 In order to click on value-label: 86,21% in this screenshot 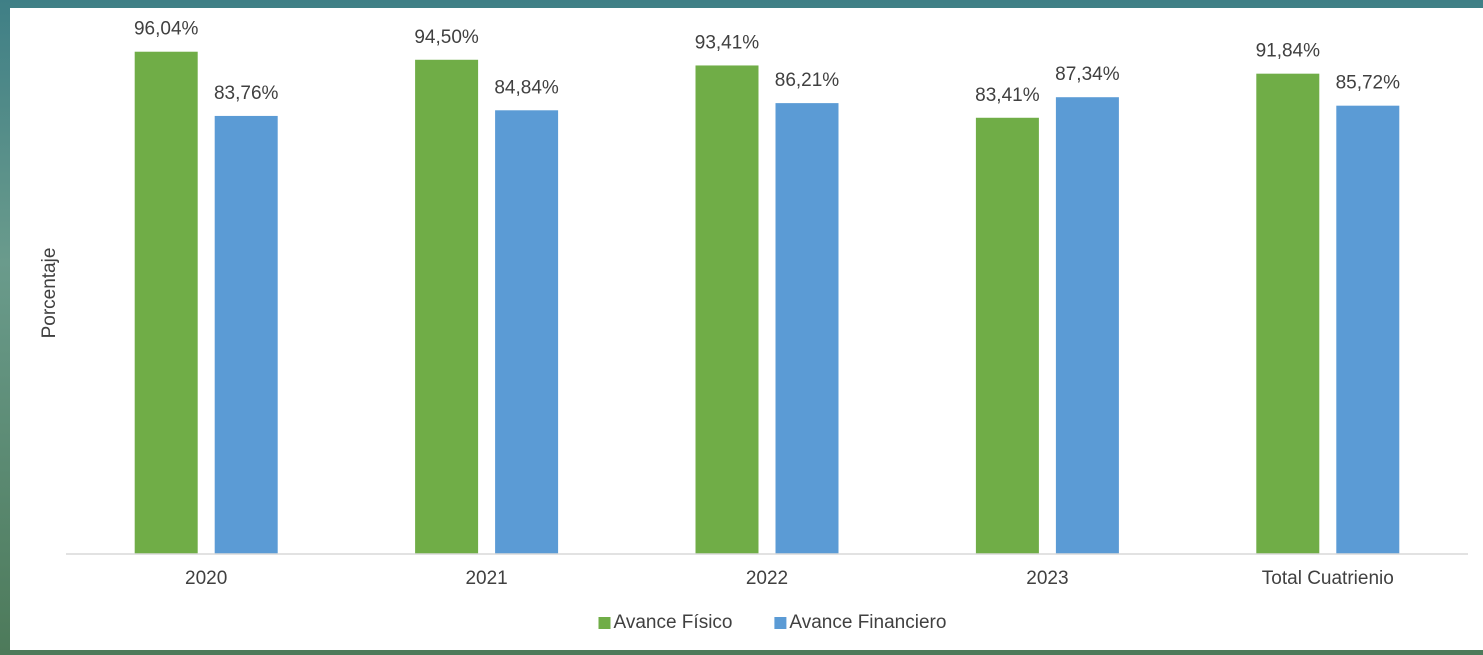, I will do `click(807, 80)`.